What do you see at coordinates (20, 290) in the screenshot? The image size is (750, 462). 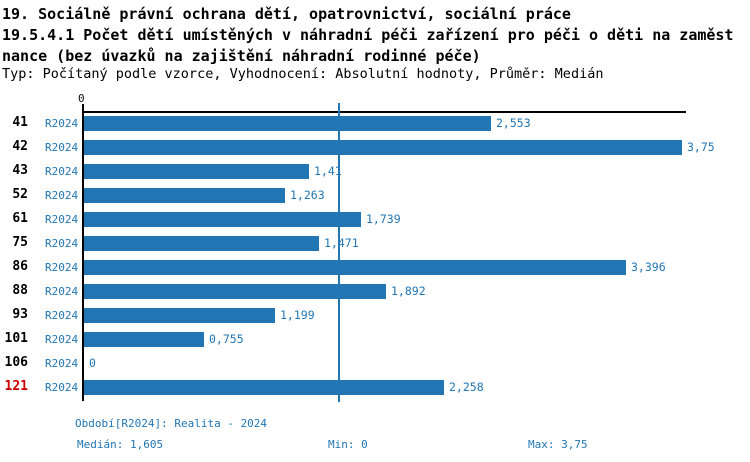 I see `row-category-label: 88` at bounding box center [20, 290].